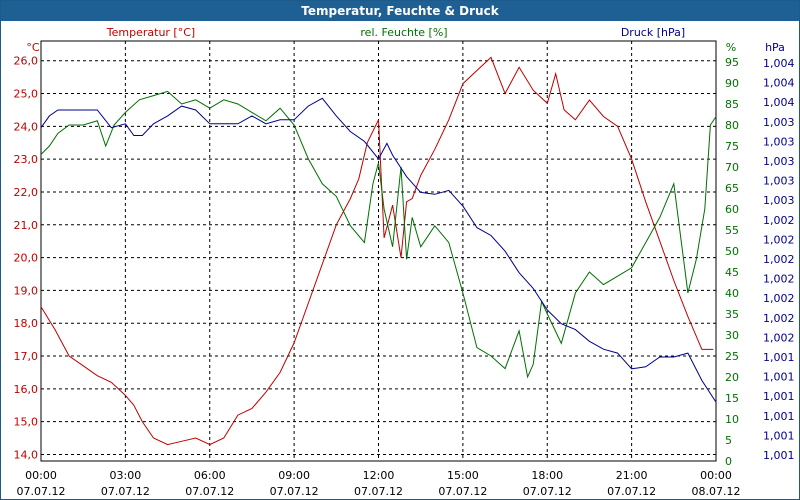 The width and height of the screenshot is (800, 500). Describe the element at coordinates (732, 293) in the screenshot. I see `humidity-tick-label: 40` at that location.